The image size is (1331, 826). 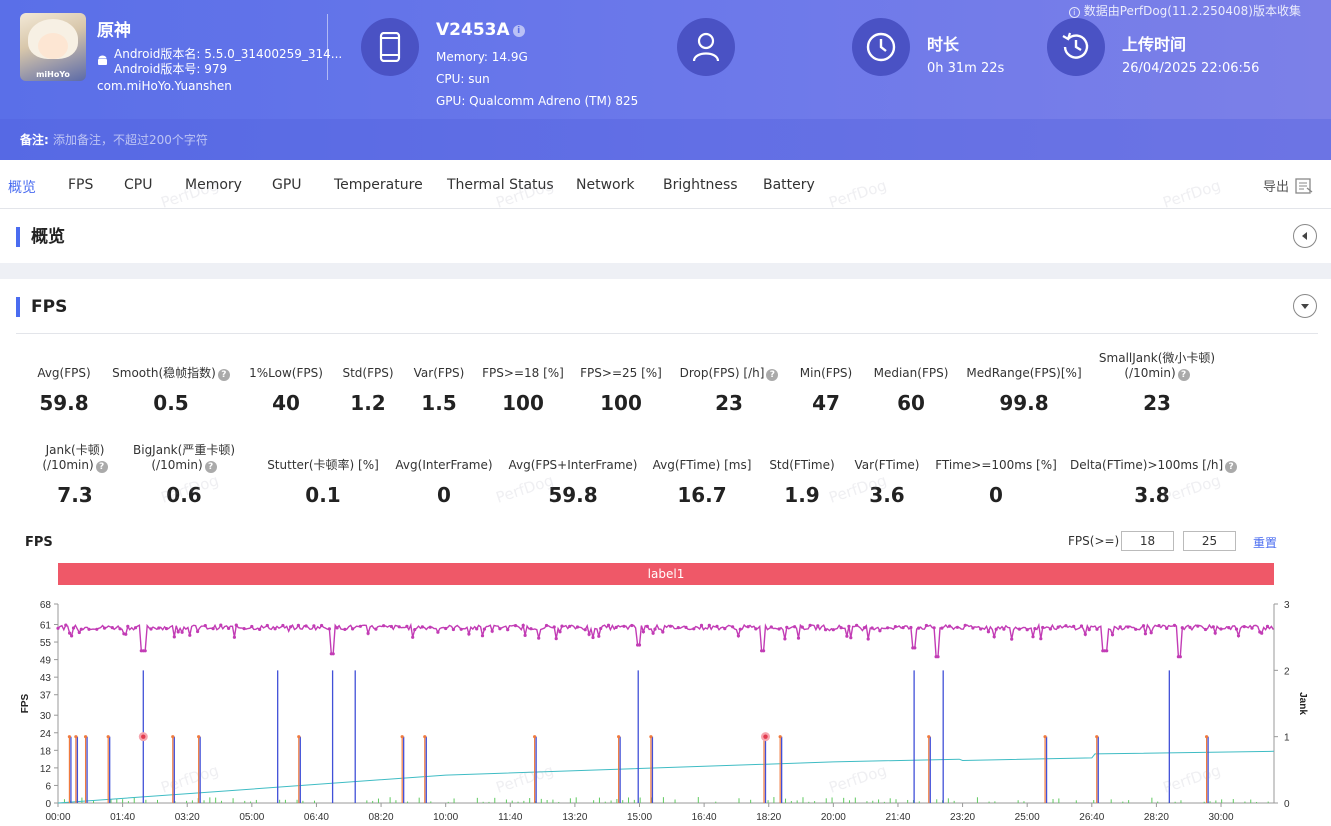 What do you see at coordinates (996, 482) in the screenshot?
I see `metric-ftime-ge-100: FTime>=100ms [%] 0` at bounding box center [996, 482].